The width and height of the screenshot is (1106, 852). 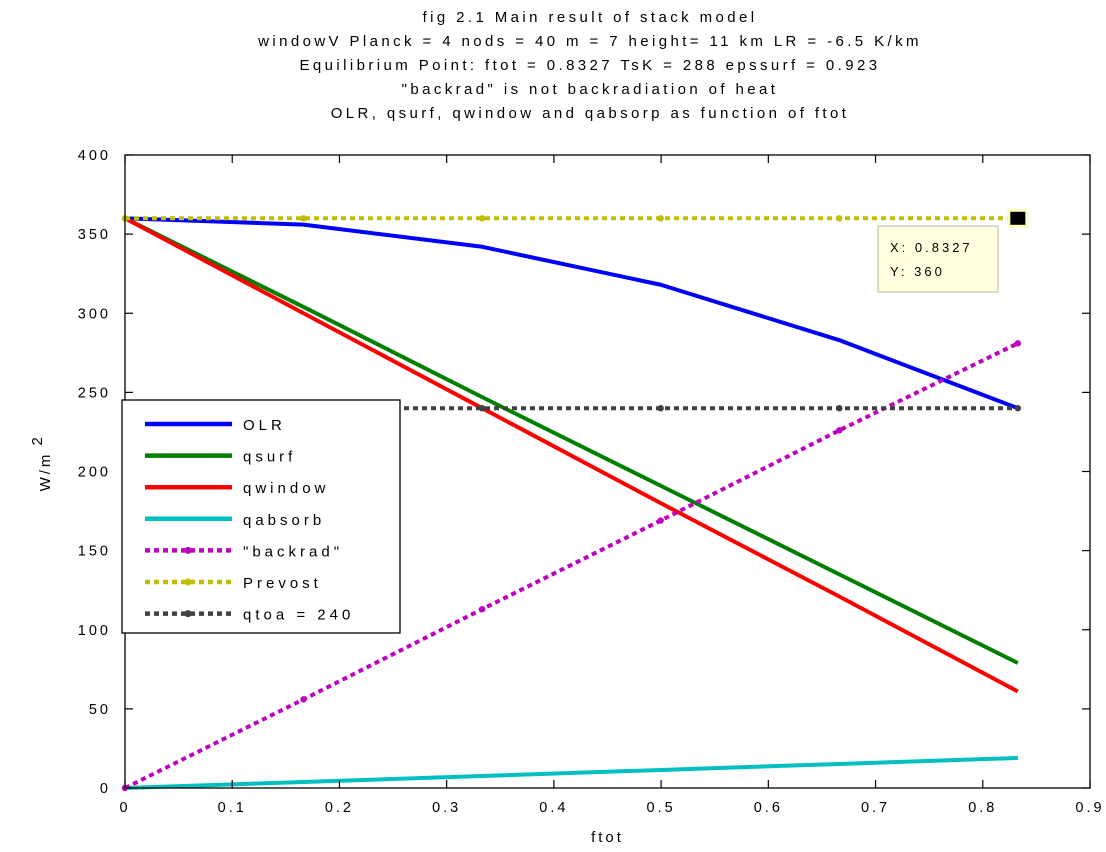 I want to click on x-tick-label: 0.7, so click(x=875, y=808).